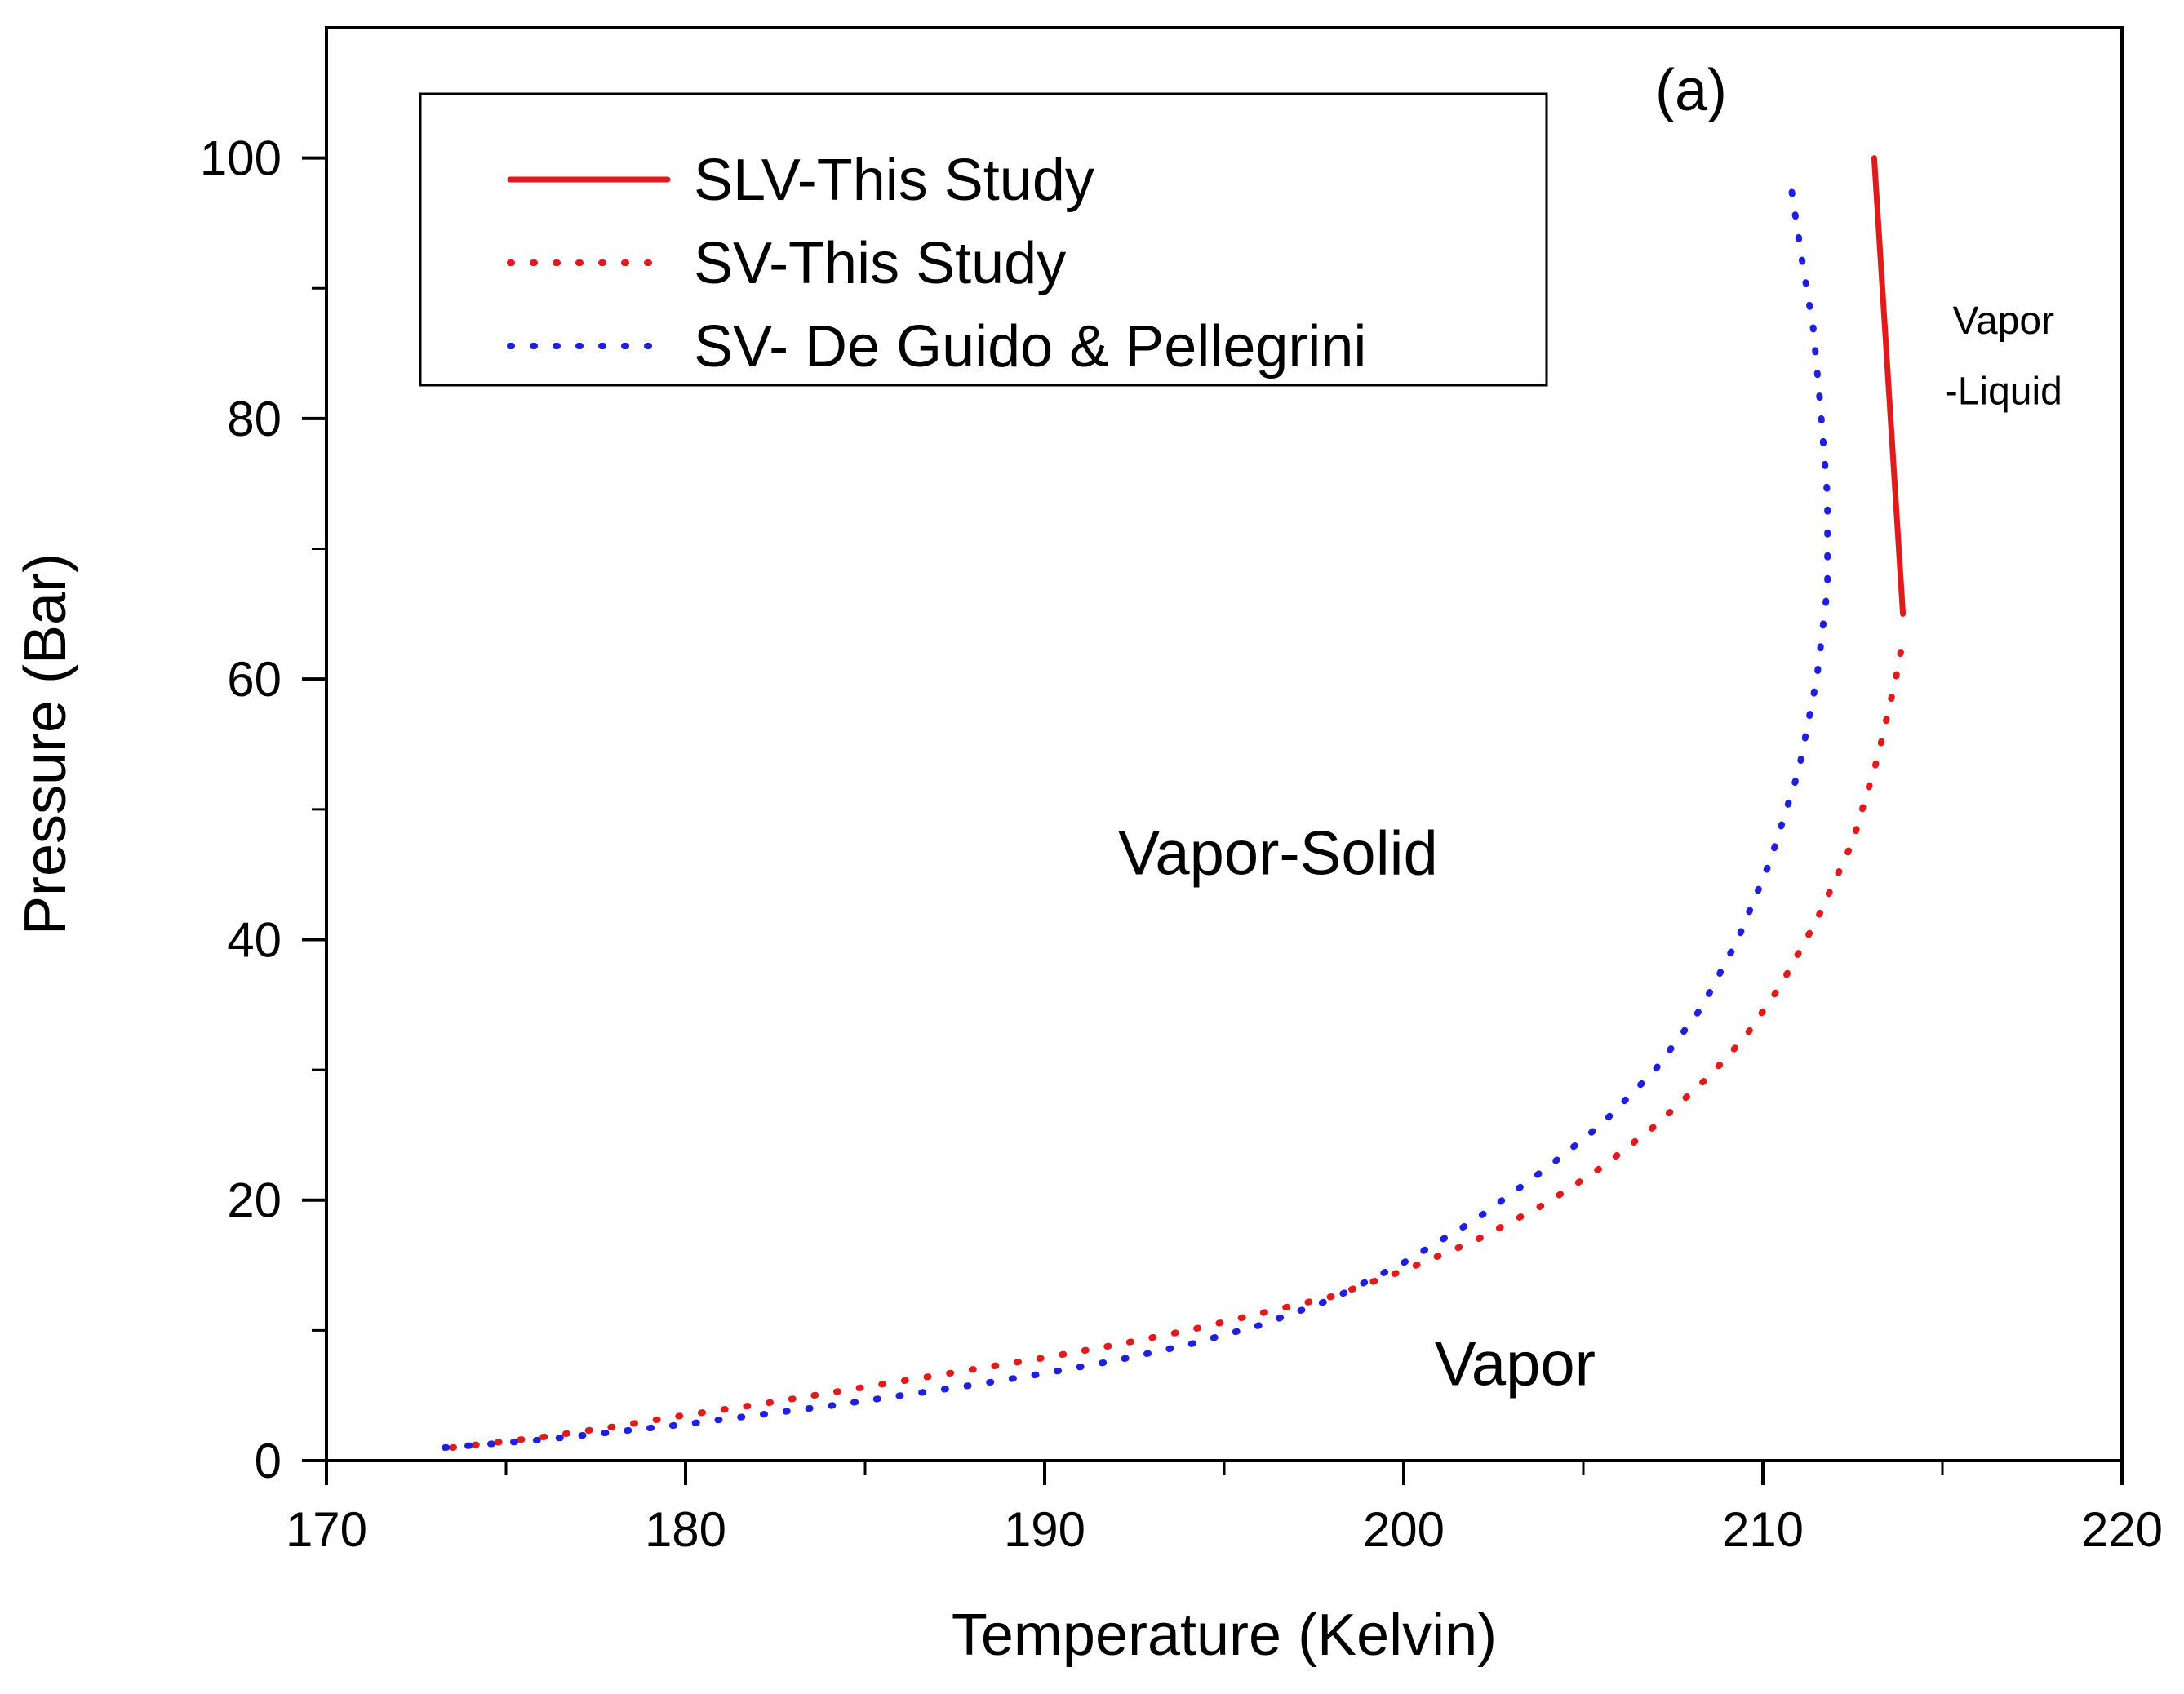 The image size is (2184, 1694). I want to click on x-tick-label: 210, so click(1763, 1530).